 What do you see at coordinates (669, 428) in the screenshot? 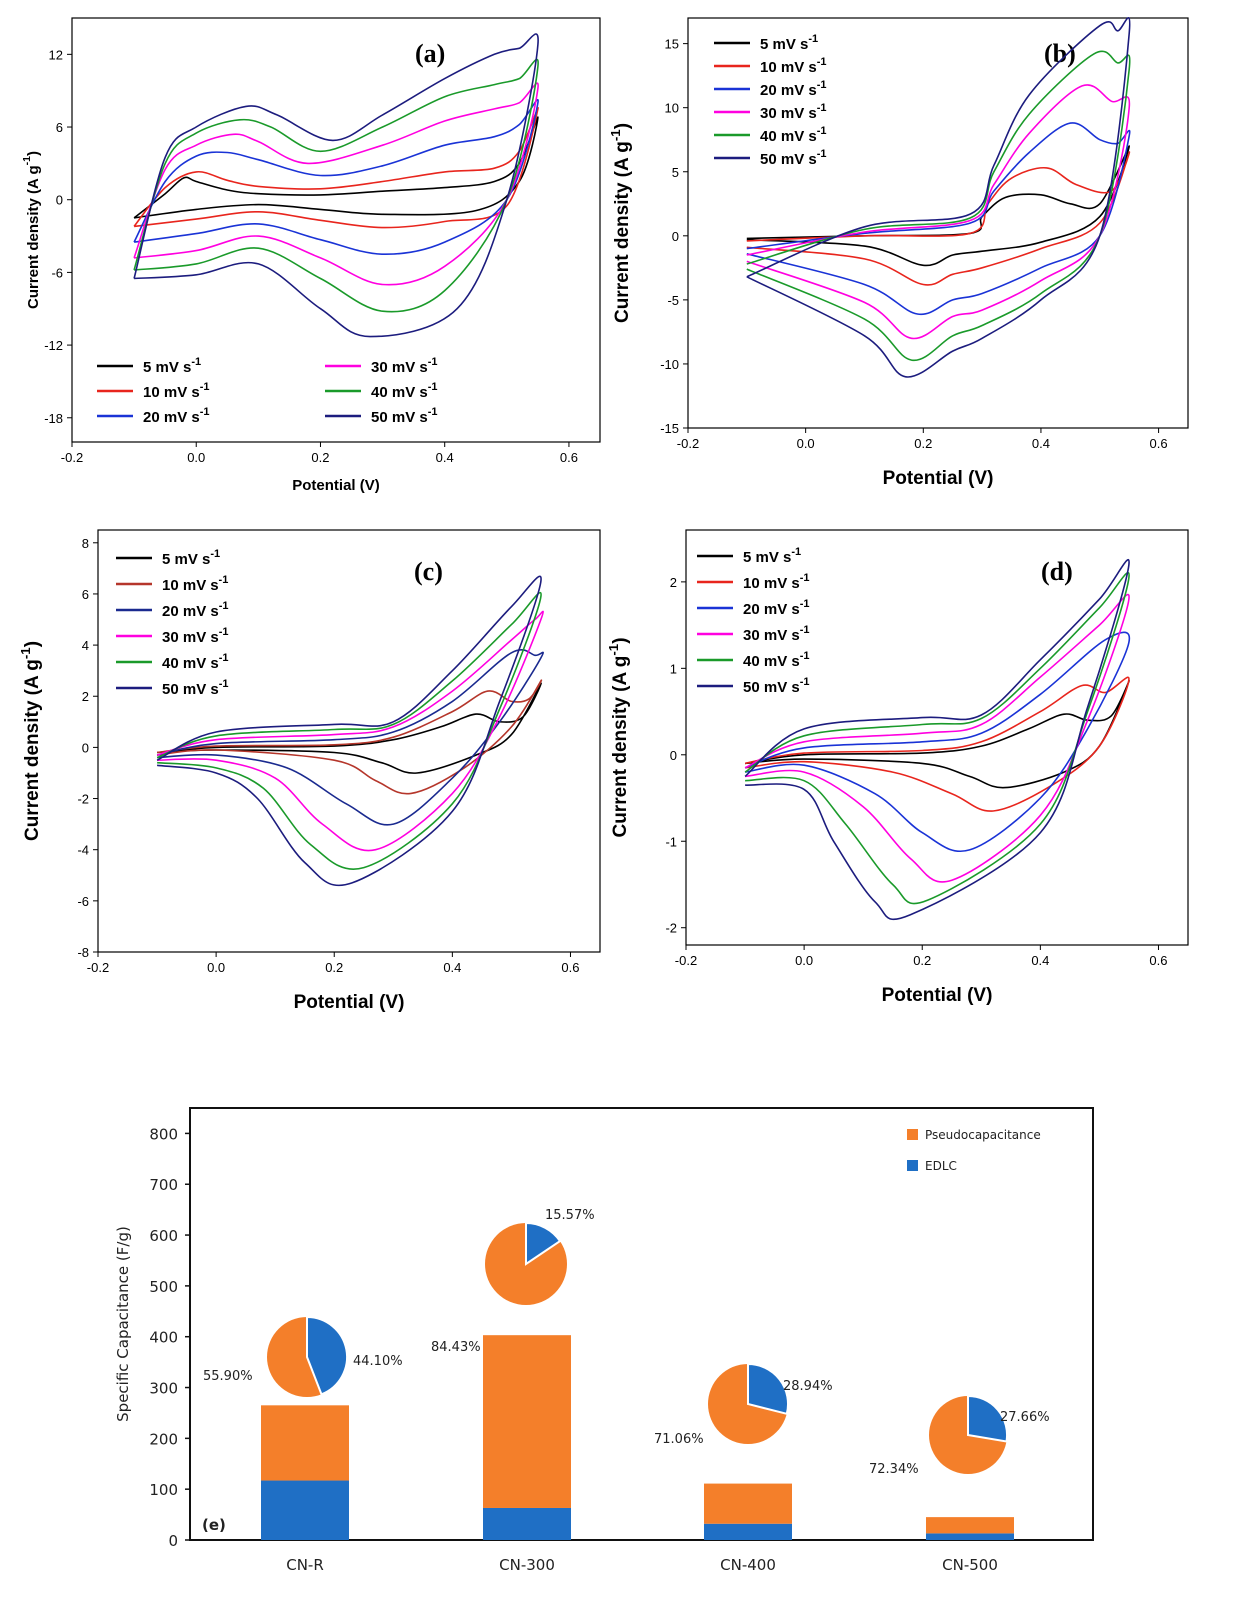
I see `y-tick-label: -15` at bounding box center [669, 428].